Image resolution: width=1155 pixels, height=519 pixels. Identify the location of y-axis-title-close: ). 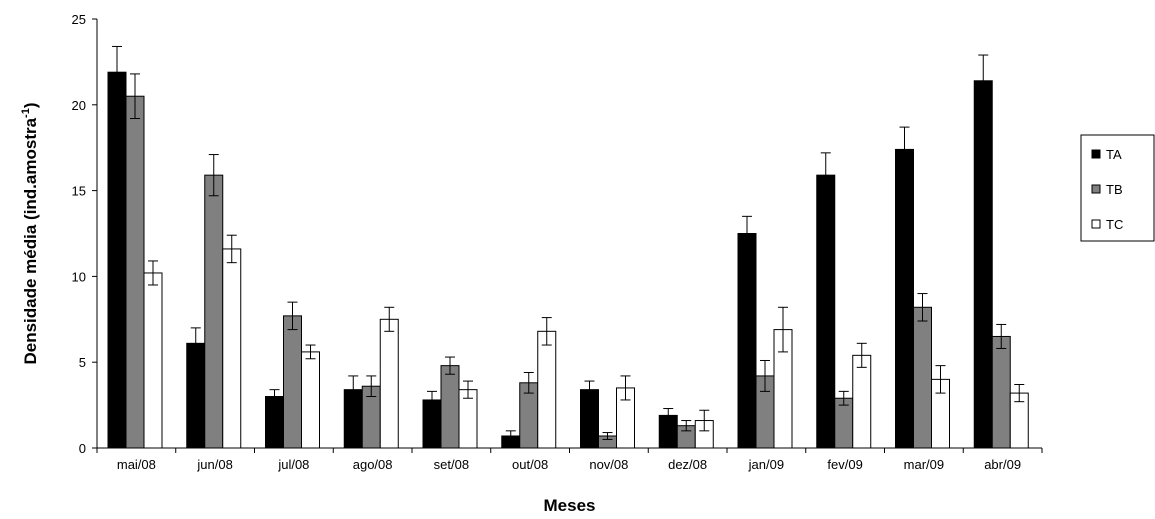
(30, 105).